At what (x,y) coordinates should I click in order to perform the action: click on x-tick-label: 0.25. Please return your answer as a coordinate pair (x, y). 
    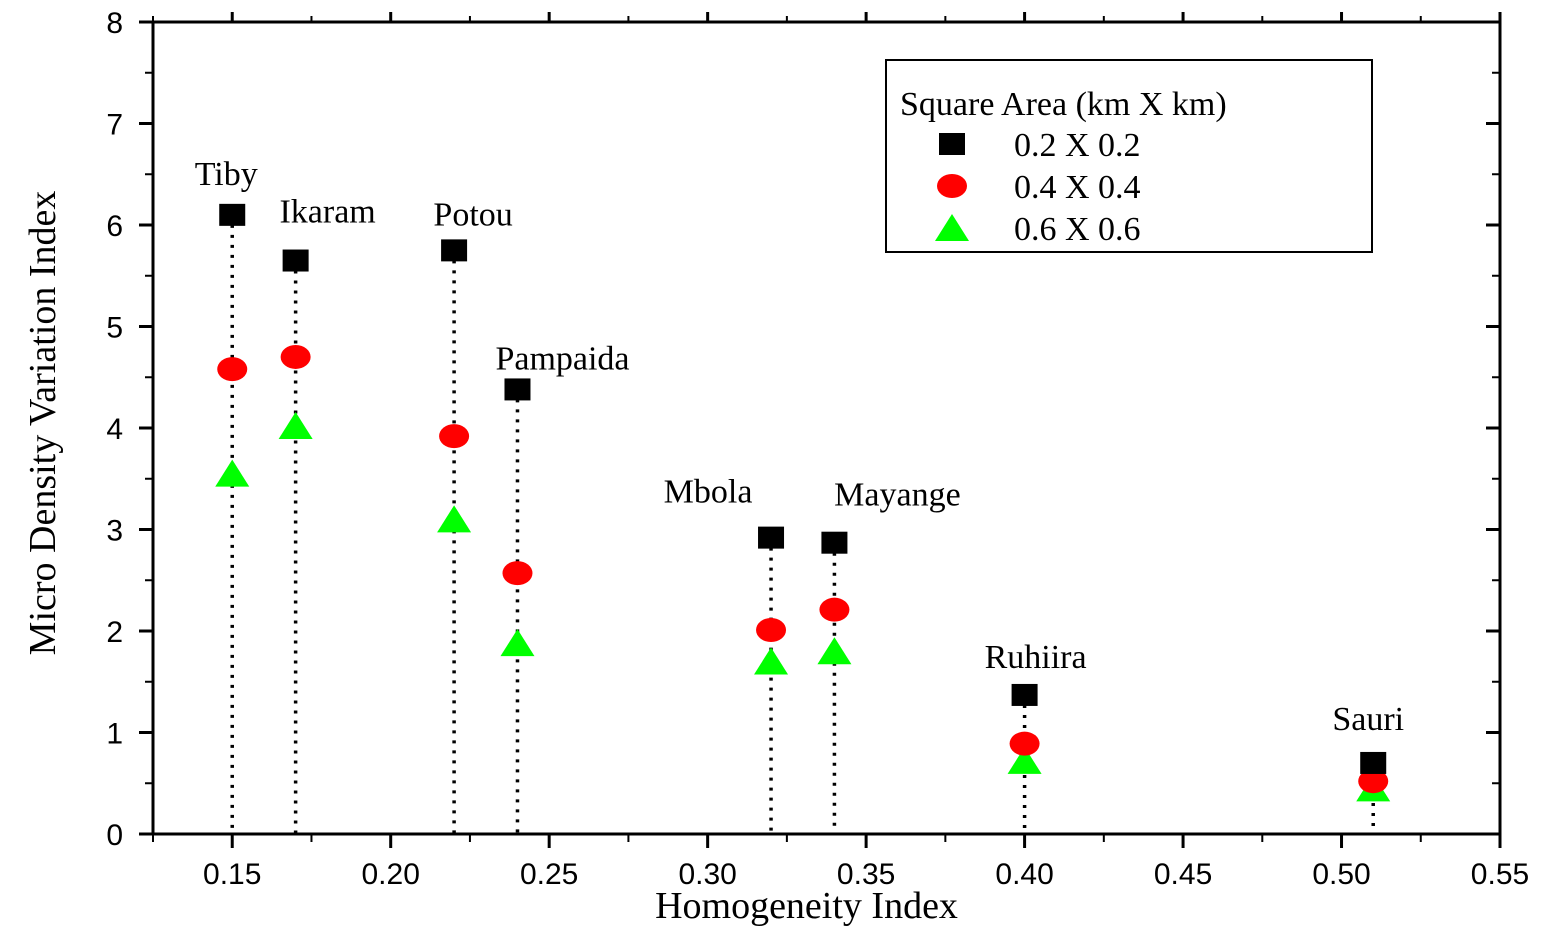
    Looking at the image, I should click on (549, 874).